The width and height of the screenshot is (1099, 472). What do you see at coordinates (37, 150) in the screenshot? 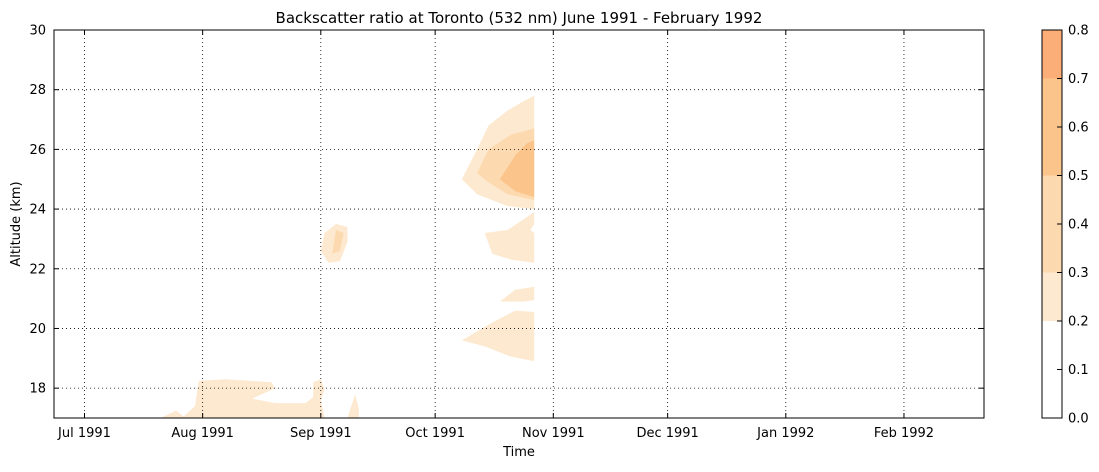
I see `y-tick-label: 26` at bounding box center [37, 150].